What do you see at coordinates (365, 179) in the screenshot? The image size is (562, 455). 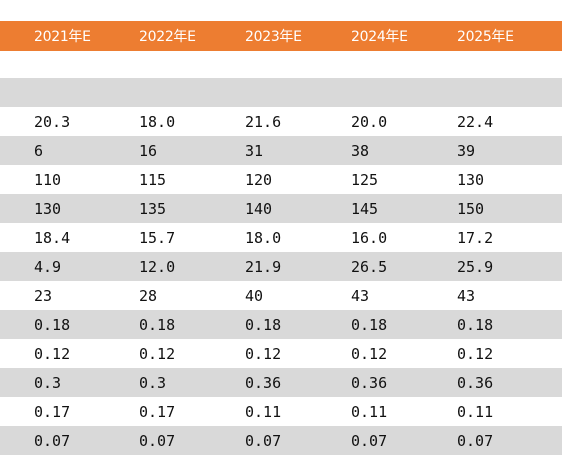 I see `table-cell: 125` at bounding box center [365, 179].